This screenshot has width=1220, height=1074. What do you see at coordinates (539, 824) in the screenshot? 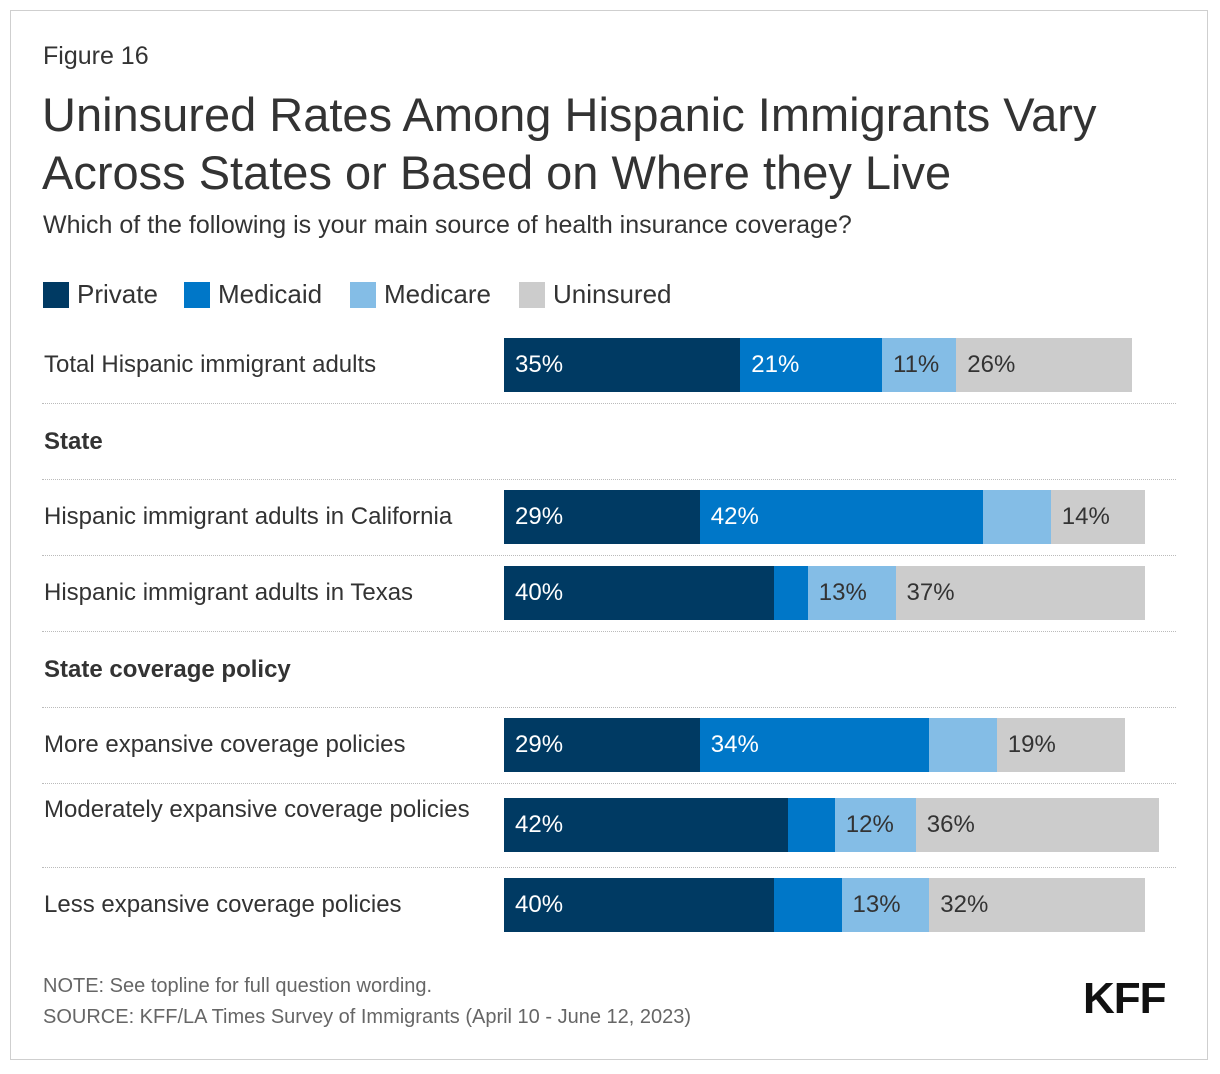
I see `data-label-private: 42%` at bounding box center [539, 824].